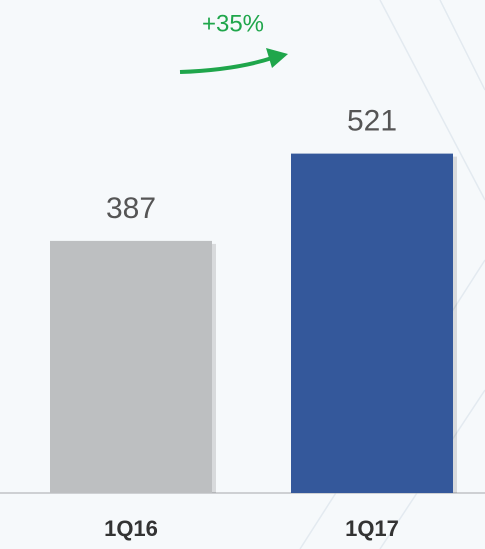 This screenshot has width=485, height=549. Describe the element at coordinates (131, 528) in the screenshot. I see `x-tick-label: 1Q16` at that location.